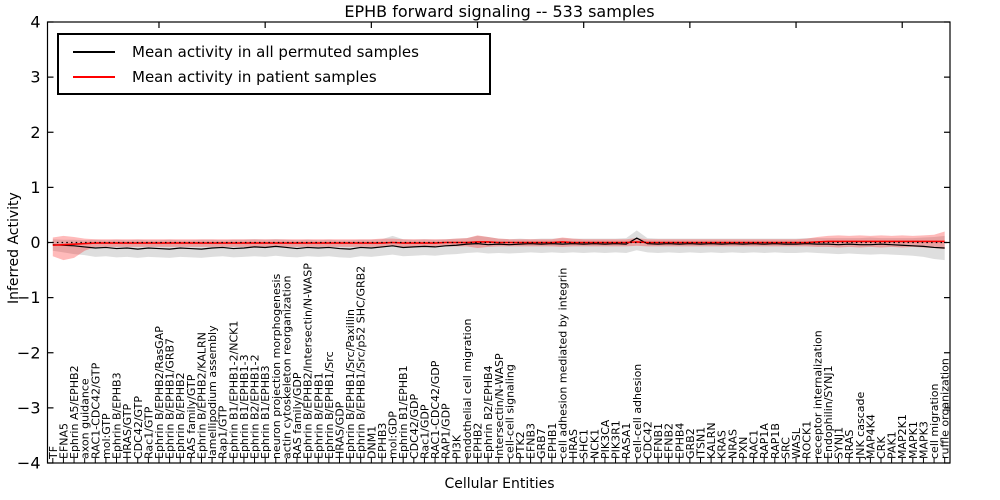  What do you see at coordinates (945, 408) in the screenshot?
I see `x-tick-label: ruffle organization` at bounding box center [945, 408].